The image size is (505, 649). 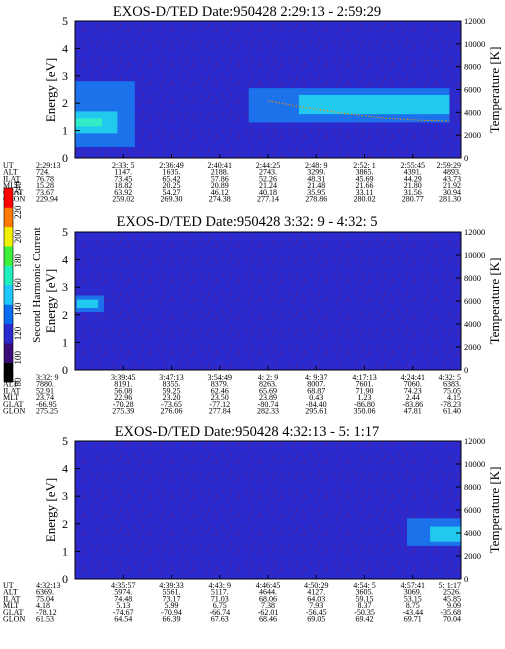 I want to click on panel-2-energy-tick-label: 2, so click(x=65, y=315).